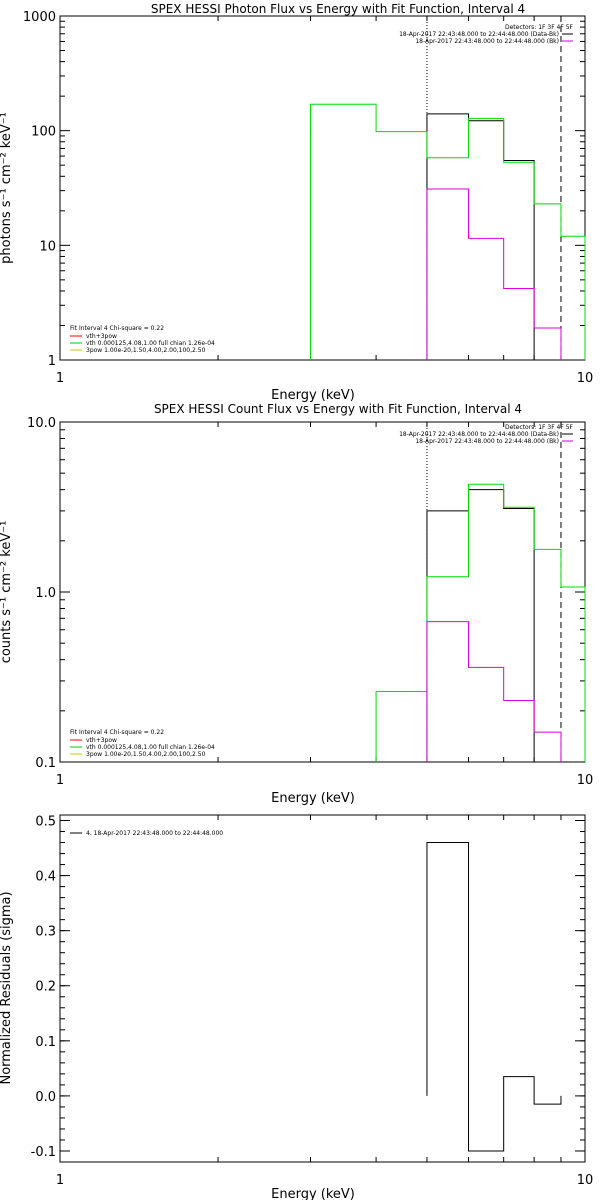 This screenshot has height=1200, width=600. Describe the element at coordinates (45, 877) in the screenshot. I see `y-tick-label: 0.4` at that location.